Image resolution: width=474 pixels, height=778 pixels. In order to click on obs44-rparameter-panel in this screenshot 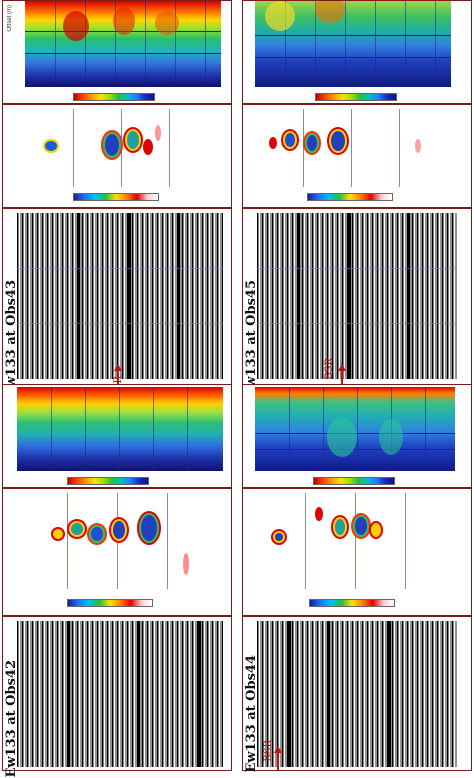, I will do `click(357, 552)`.